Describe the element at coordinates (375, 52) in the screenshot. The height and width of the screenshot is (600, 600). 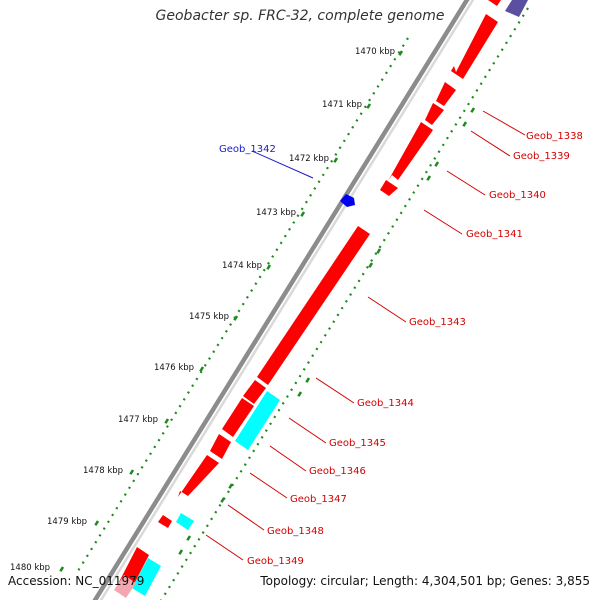
I see `scale-label: 1470 kbp` at that location.